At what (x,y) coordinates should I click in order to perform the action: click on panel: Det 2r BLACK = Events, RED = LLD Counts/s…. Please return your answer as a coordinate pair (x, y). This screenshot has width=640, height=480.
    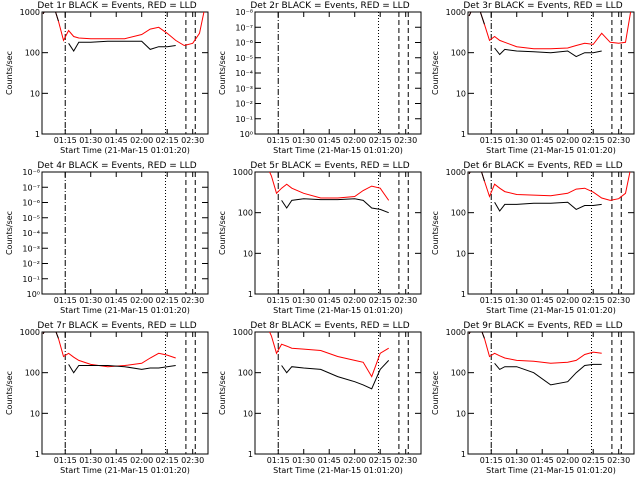
    Looking at the image, I should click on (320, 78).